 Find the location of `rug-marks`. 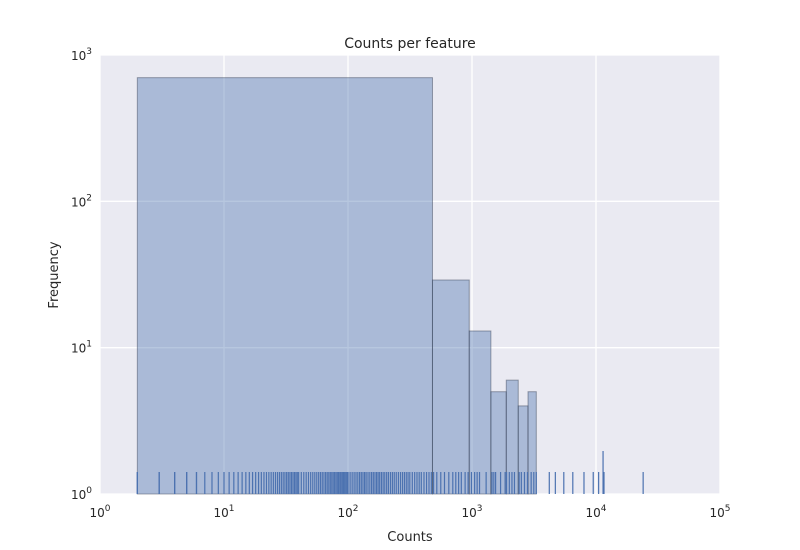

rug-marks is located at coordinates (390, 472).